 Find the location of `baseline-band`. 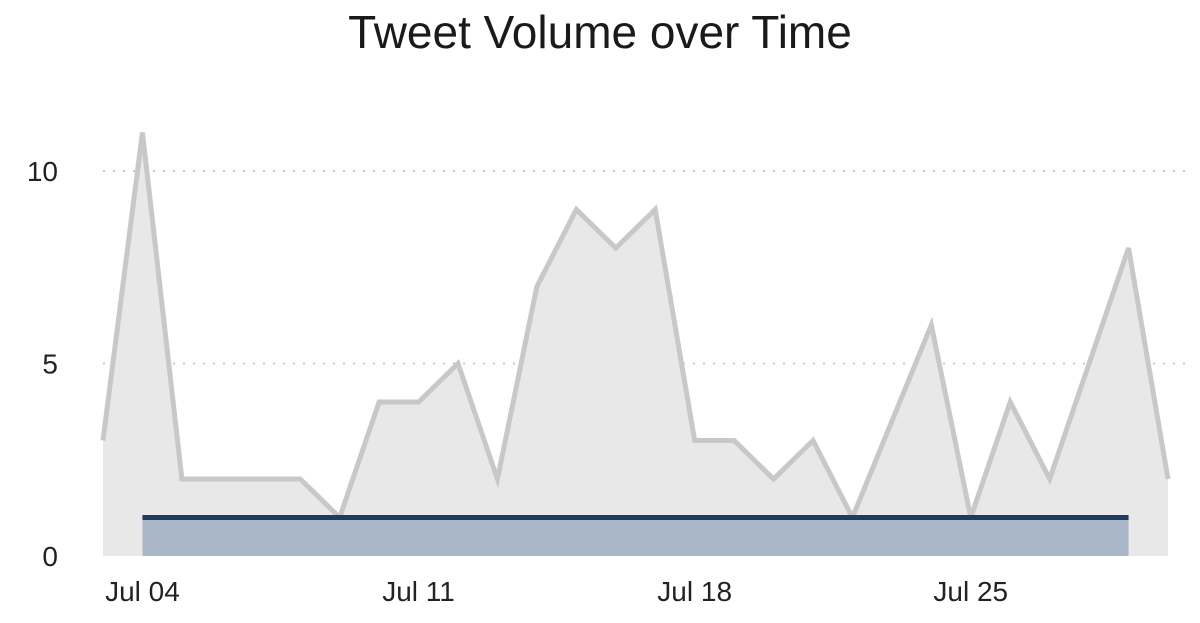

baseline-band is located at coordinates (635, 536).